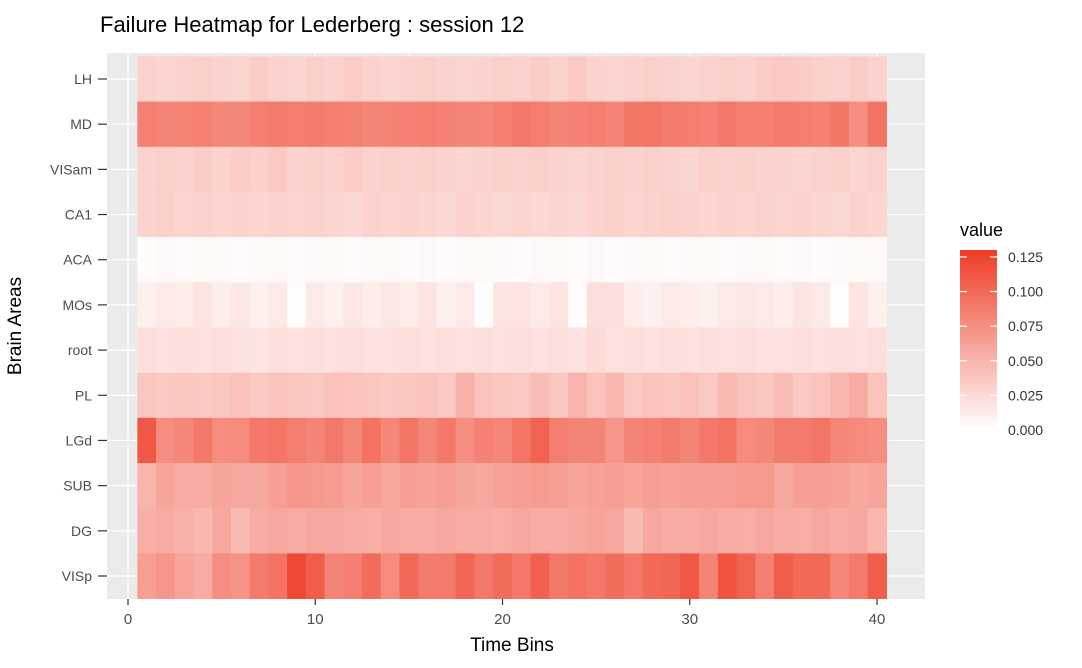 Image resolution: width=1082 pixels, height=668 pixels. What do you see at coordinates (80, 350) in the screenshot?
I see `y-tick-label: root` at bounding box center [80, 350].